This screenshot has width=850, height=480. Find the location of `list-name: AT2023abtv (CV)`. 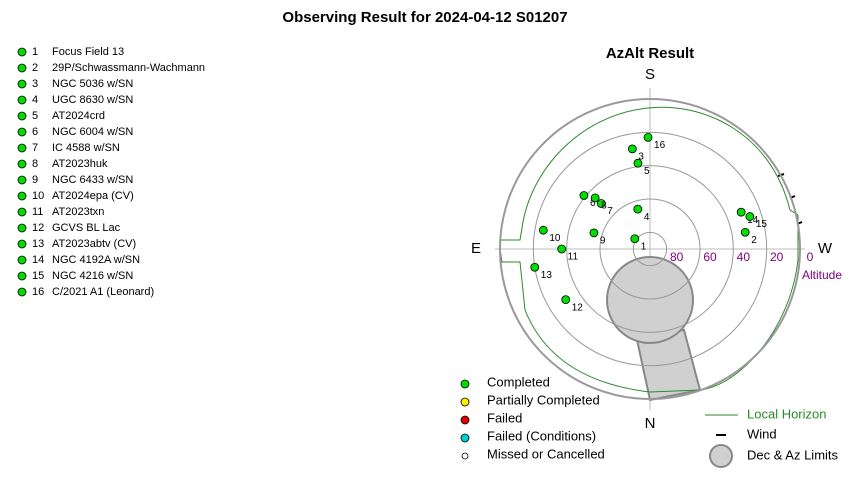

list-name: AT2023abtv (CV) is located at coordinates (94, 244).